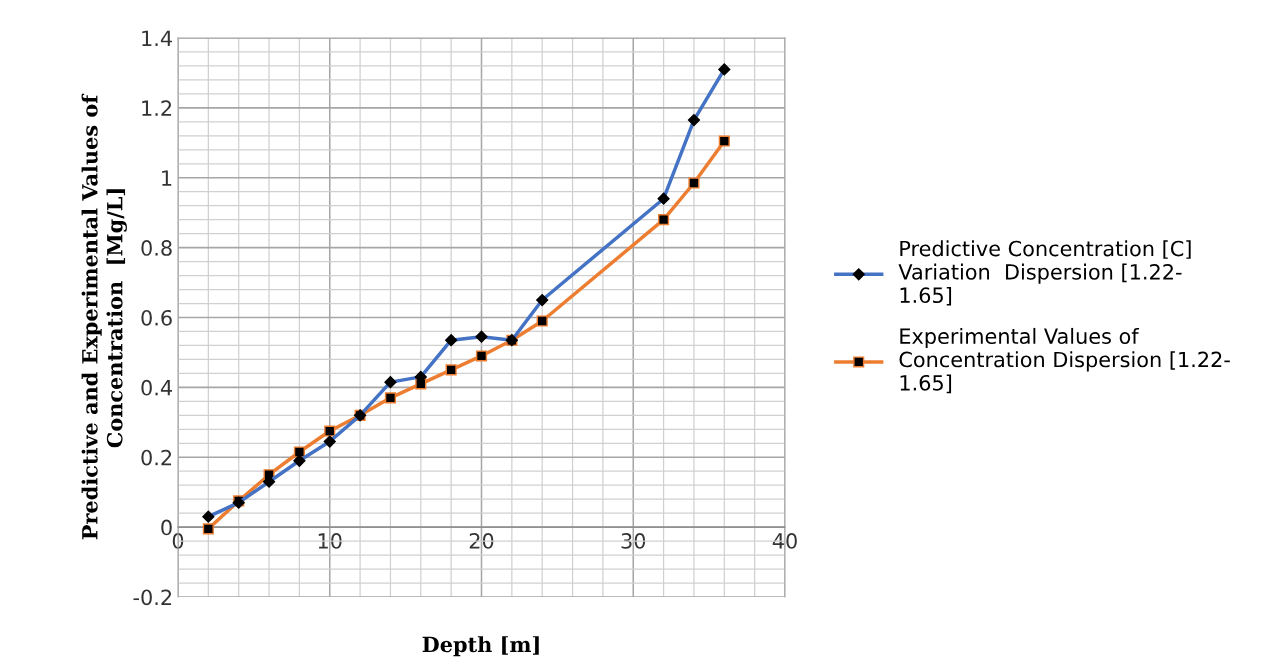 This screenshot has height=664, width=1275. I want to click on y-axis-title: Predictive and Experimental Values of Concentration [Mg/L], so click(104, 316).